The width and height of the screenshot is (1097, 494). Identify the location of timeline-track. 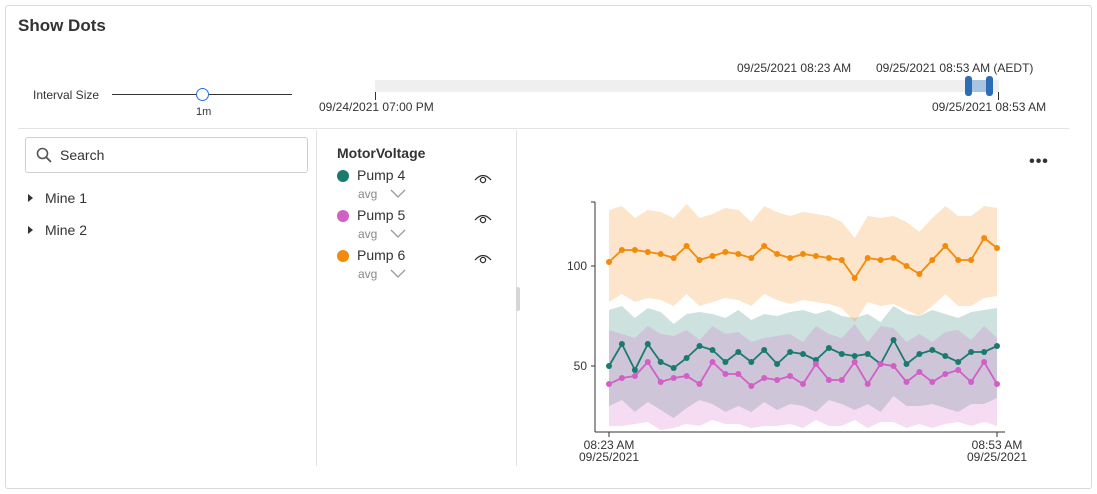
(687, 86).